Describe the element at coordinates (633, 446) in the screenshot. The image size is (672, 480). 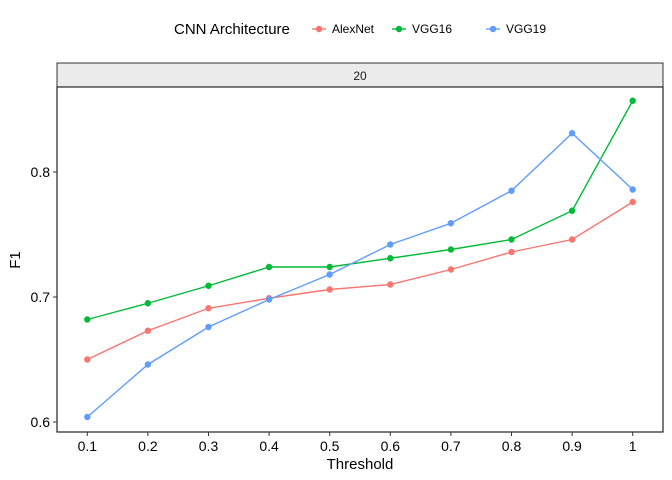
I see `x-tick-label: 1` at that location.